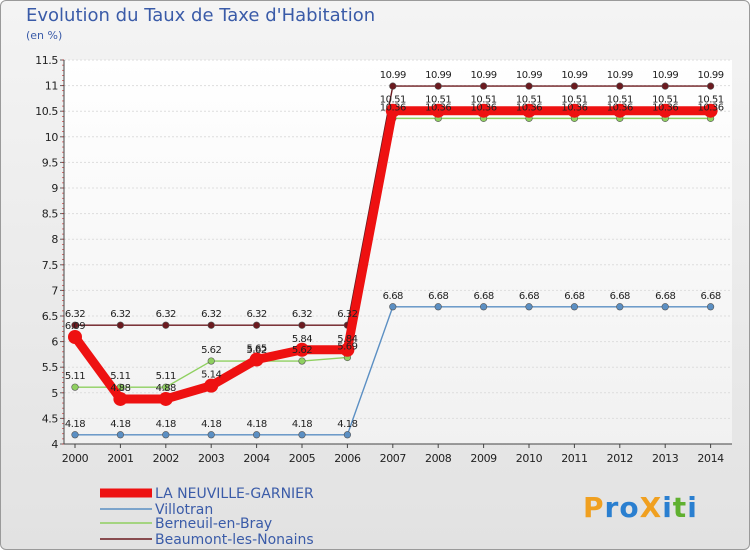 The width and height of the screenshot is (750, 550). Describe the element at coordinates (594, 507) in the screenshot. I see `logo-letter: P` at that location.